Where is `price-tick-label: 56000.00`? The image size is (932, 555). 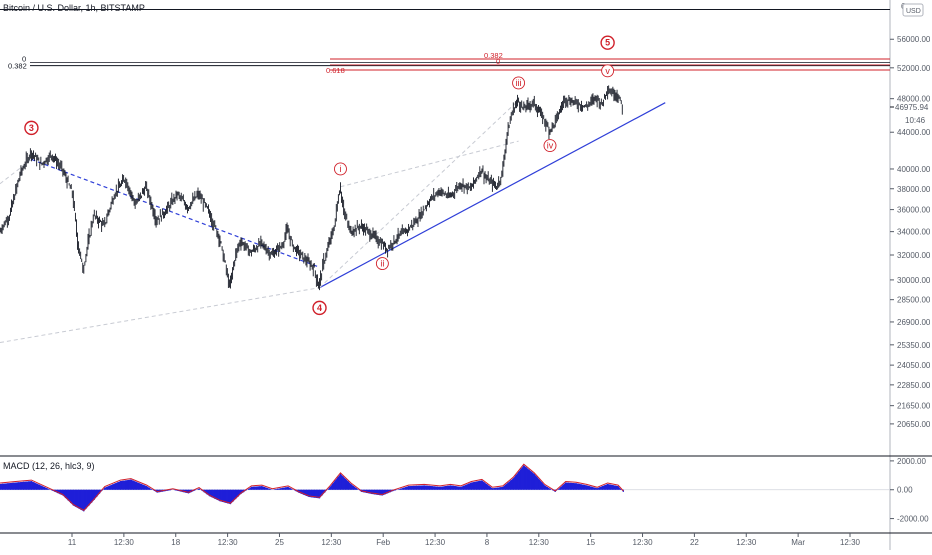
price-tick-label: 56000.00 is located at coordinates (914, 39).